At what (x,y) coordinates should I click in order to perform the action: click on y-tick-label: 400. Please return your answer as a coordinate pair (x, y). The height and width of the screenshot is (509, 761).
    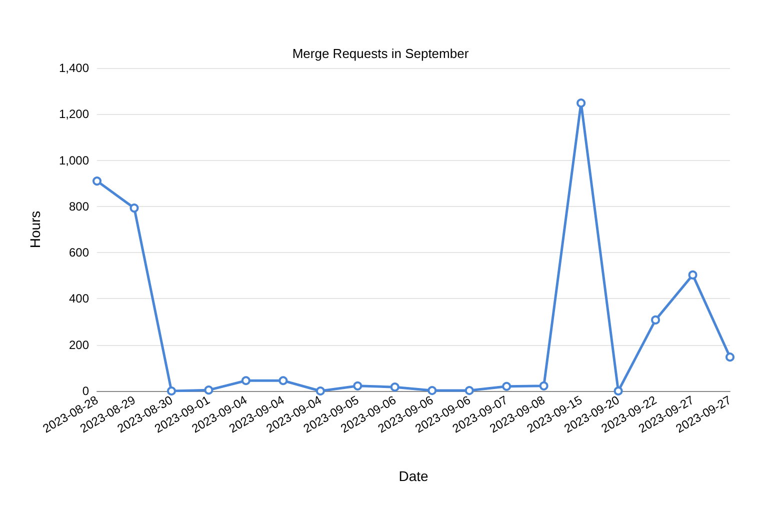
    Looking at the image, I should click on (79, 299).